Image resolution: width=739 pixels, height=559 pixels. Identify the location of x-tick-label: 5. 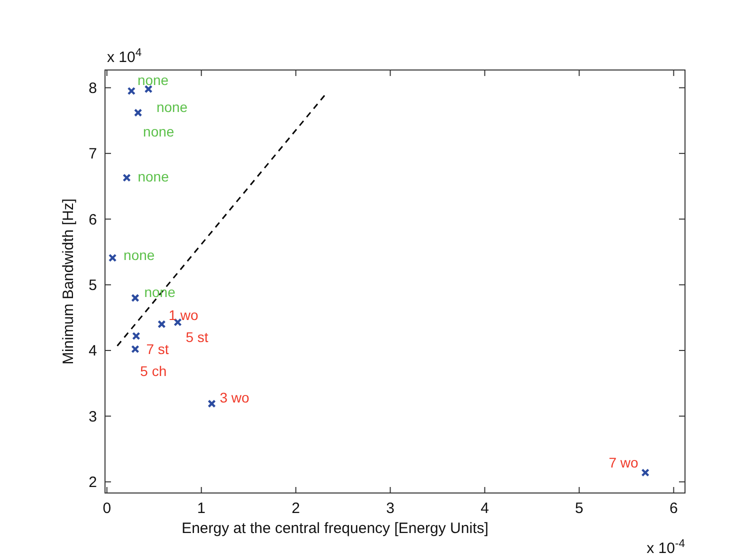
(579, 508).